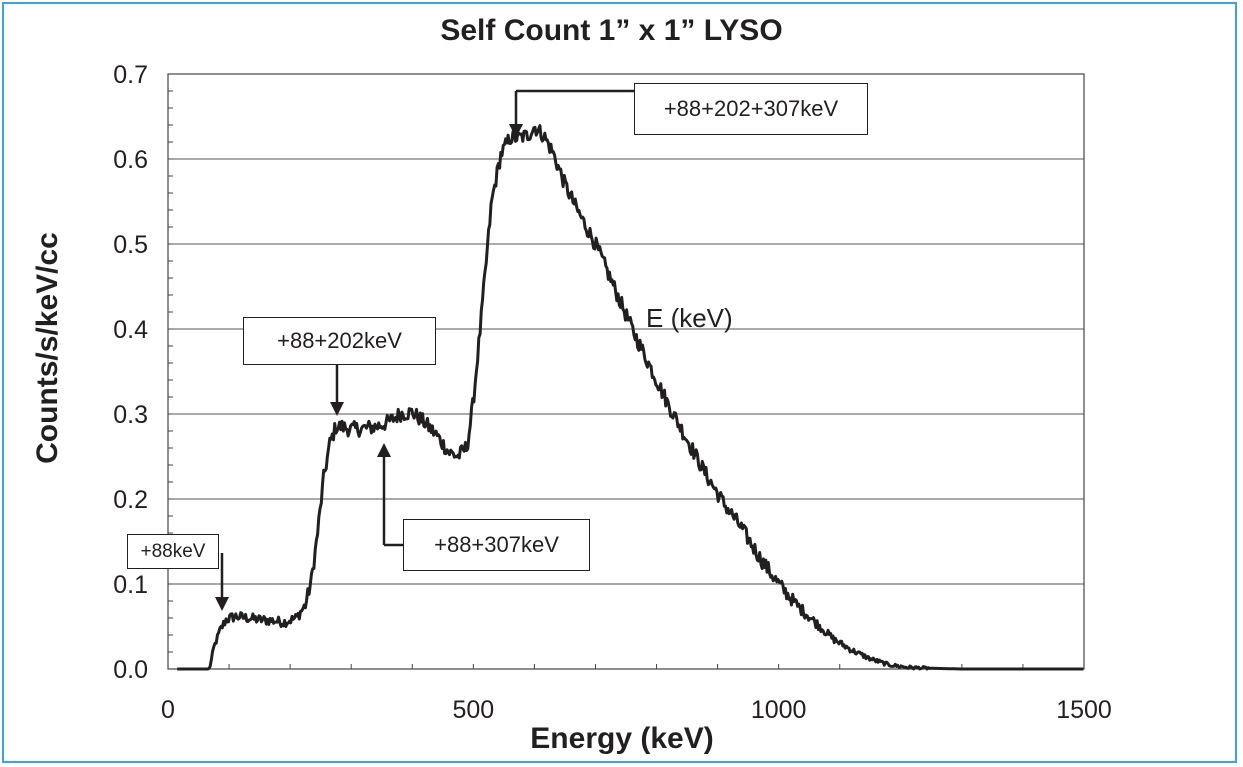  What do you see at coordinates (611, 30) in the screenshot?
I see `chart-title: Self Count 1” x 1” LYSO` at bounding box center [611, 30].